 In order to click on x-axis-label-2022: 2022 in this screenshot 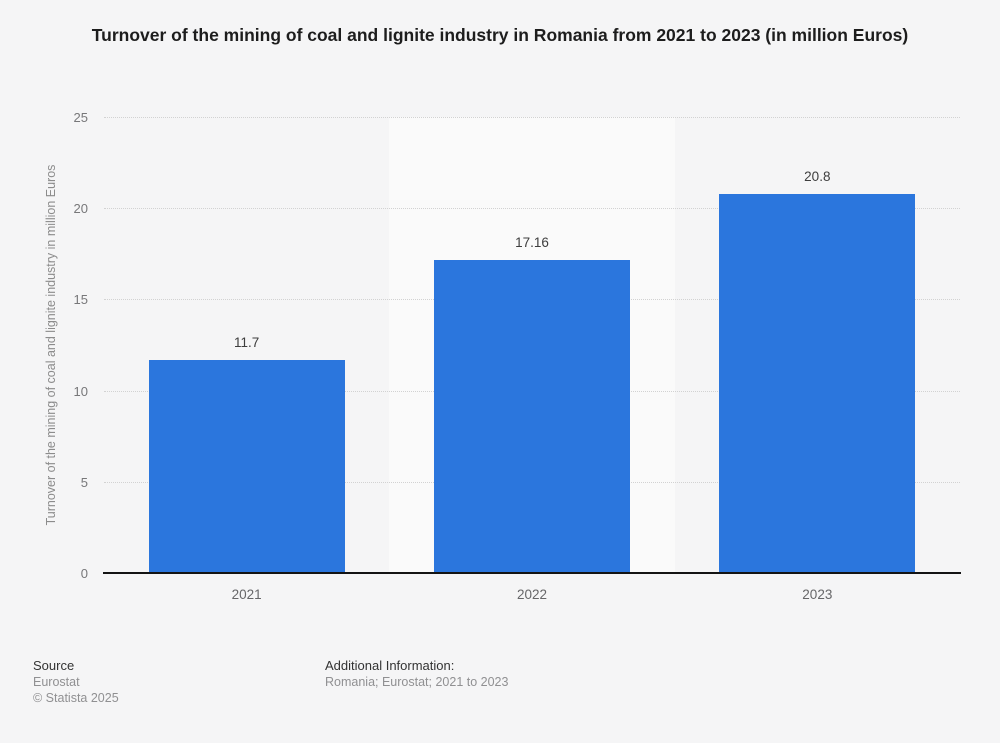, I will do `click(532, 594)`.